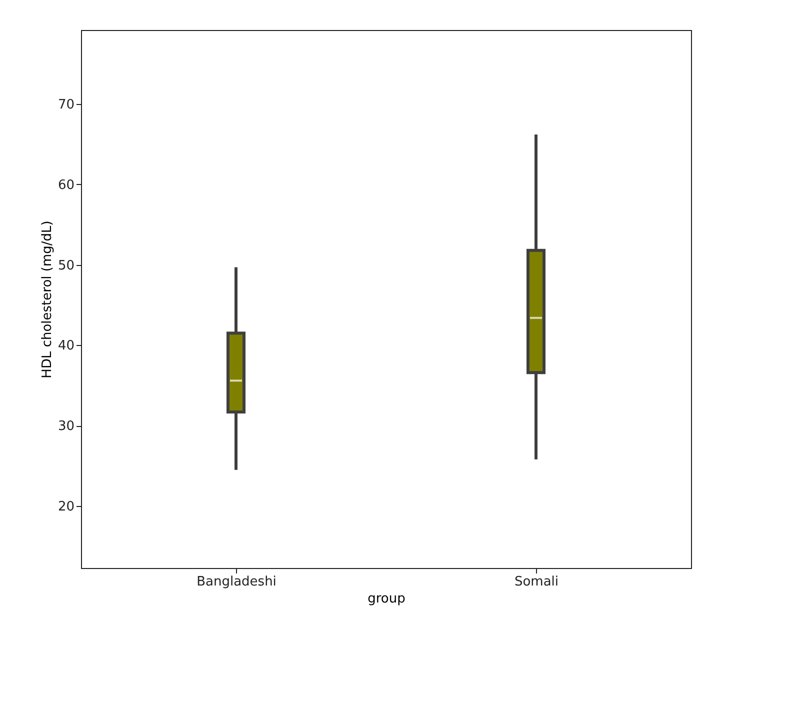  Describe the element at coordinates (236, 582) in the screenshot. I see `x-tick-label: Bangladeshi` at that location.